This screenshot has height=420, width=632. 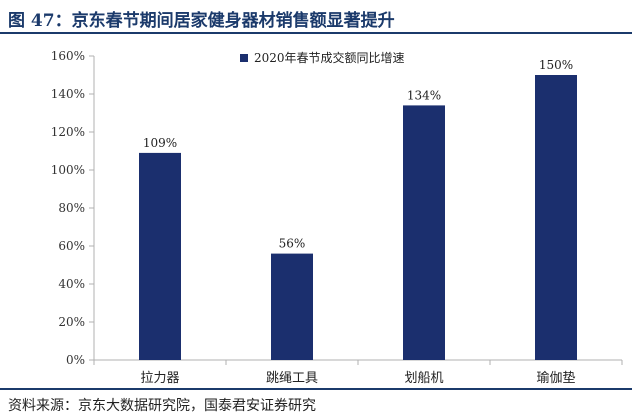 I want to click on y-tick-label: 40%, so click(x=71, y=284).